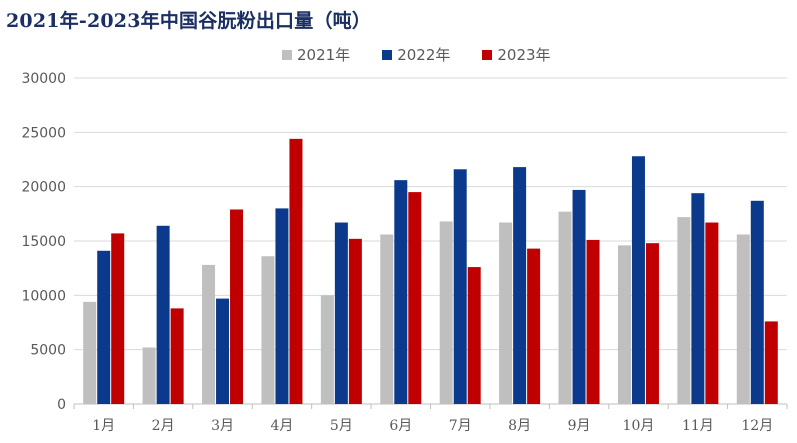 This screenshot has width=797, height=443. Describe the element at coordinates (61, 405) in the screenshot. I see `y-tick-label: 0` at that location.